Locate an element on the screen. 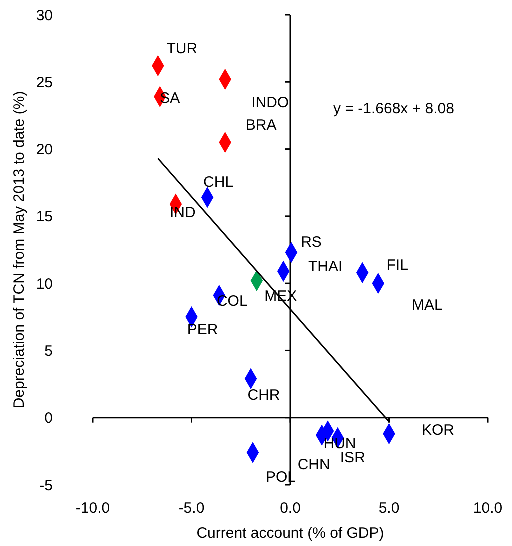  y-tick-label: 0 is located at coordinates (48, 419).